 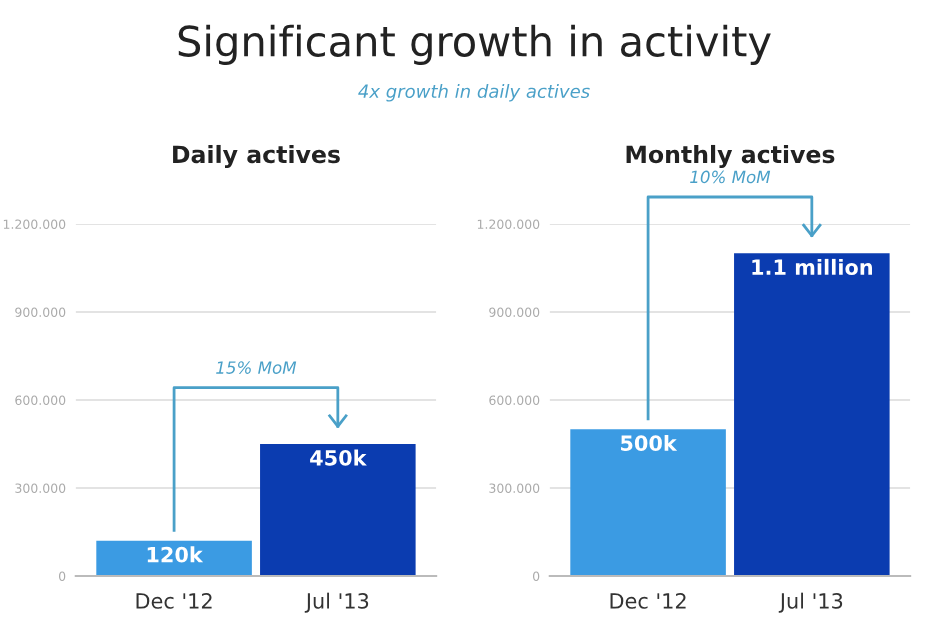 What do you see at coordinates (474, 44) in the screenshot?
I see `text: Significant growth in activity` at bounding box center [474, 44].